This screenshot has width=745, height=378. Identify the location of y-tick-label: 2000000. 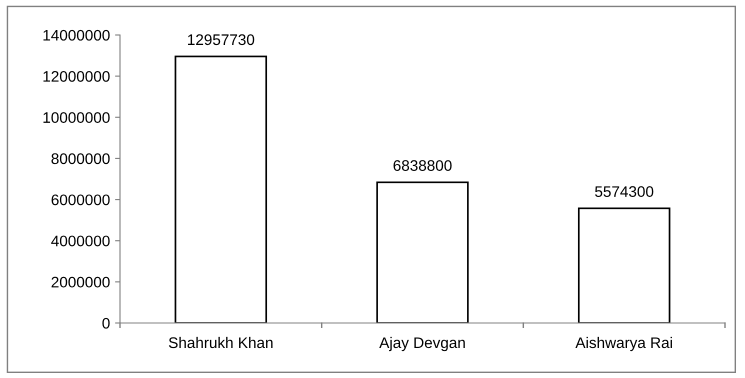
(81, 282).